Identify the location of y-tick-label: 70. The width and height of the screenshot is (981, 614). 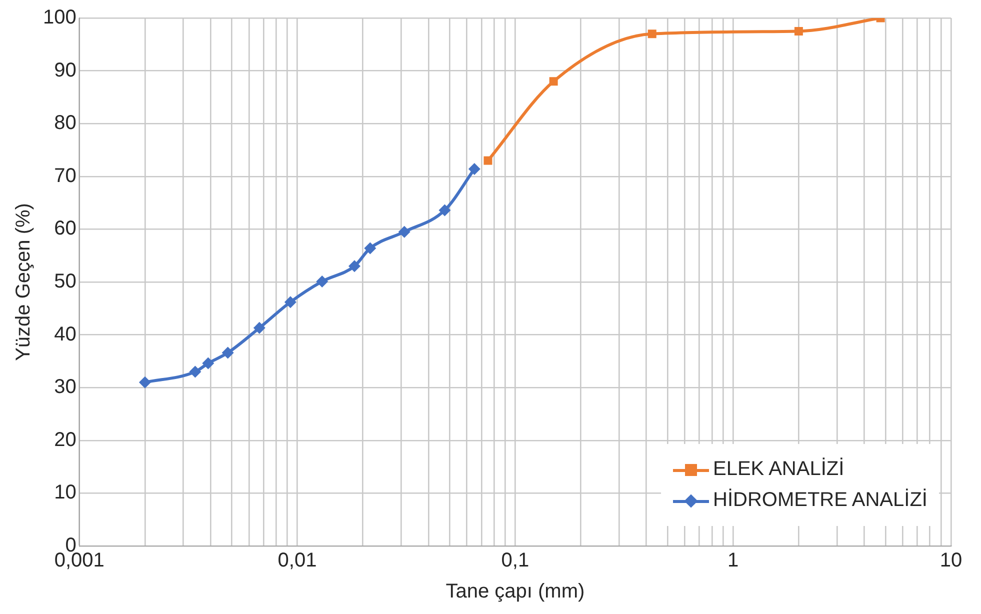
(65, 175).